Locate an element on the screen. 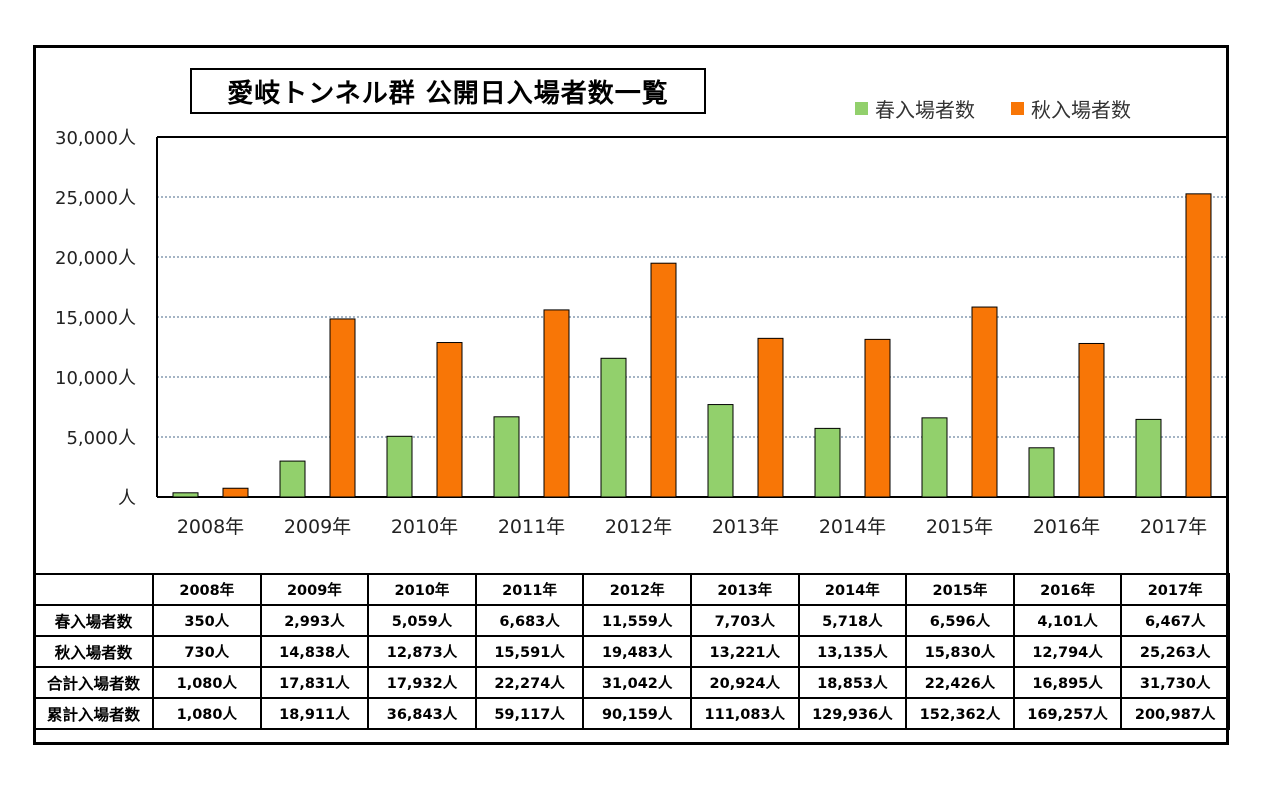 This screenshot has height=787, width=1280. table-cell: 7,703人 is located at coordinates (744, 620).